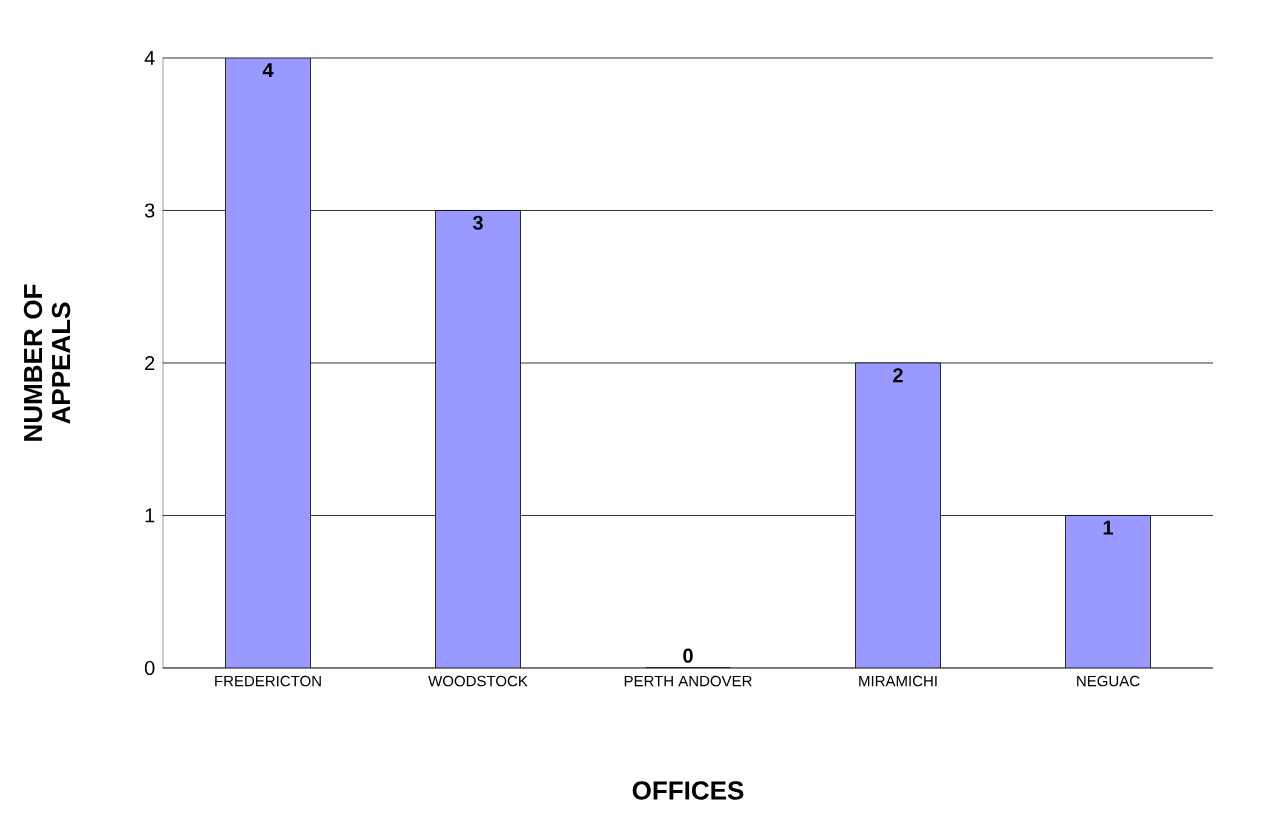 Image resolution: width=1283 pixels, height=834 pixels. Describe the element at coordinates (149, 58) in the screenshot. I see `y-tick-label: 4` at that location.